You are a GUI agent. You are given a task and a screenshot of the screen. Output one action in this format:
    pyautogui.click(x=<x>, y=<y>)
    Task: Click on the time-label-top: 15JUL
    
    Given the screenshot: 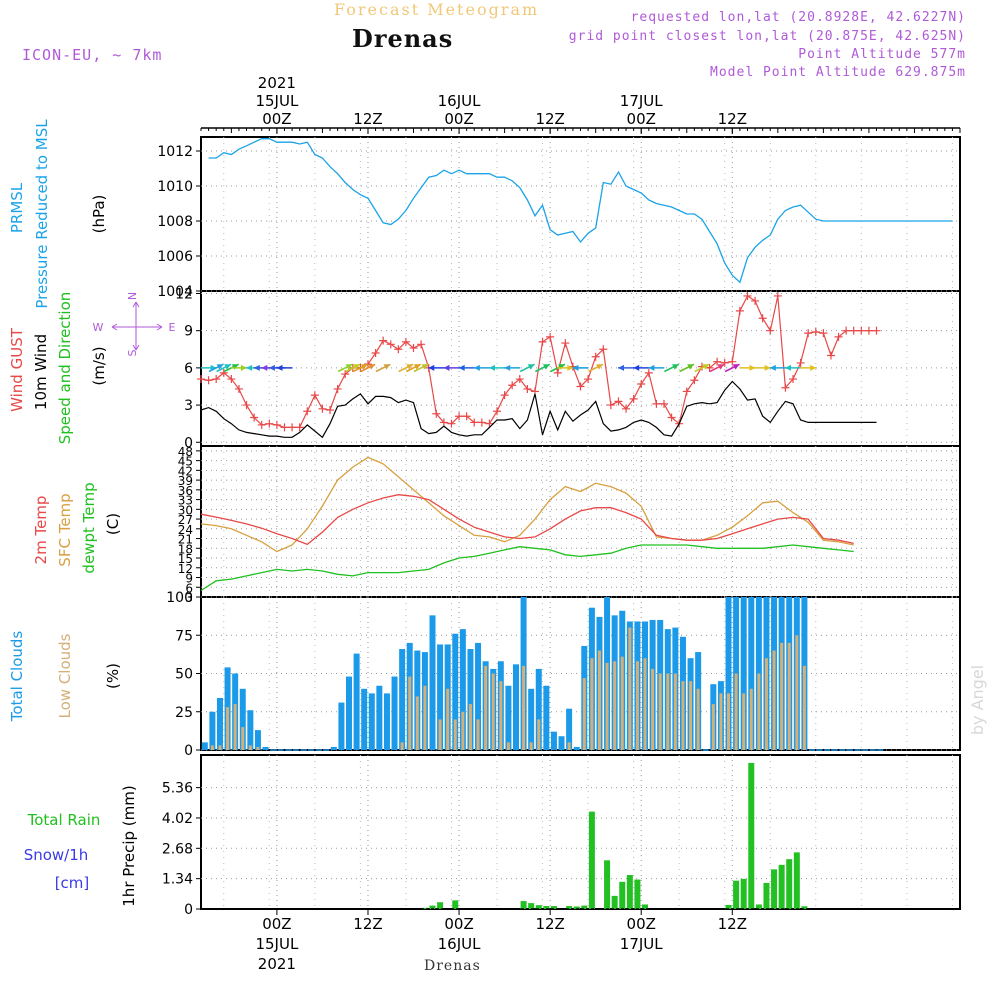 What is the action you would take?
    pyautogui.click(x=276, y=101)
    